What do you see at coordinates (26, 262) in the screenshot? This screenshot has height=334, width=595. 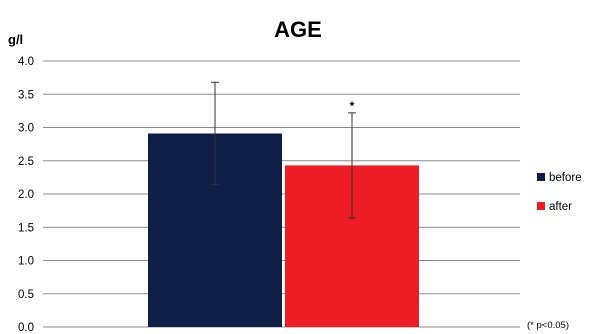 I see `y-tick-label: 1.0` at bounding box center [26, 262].